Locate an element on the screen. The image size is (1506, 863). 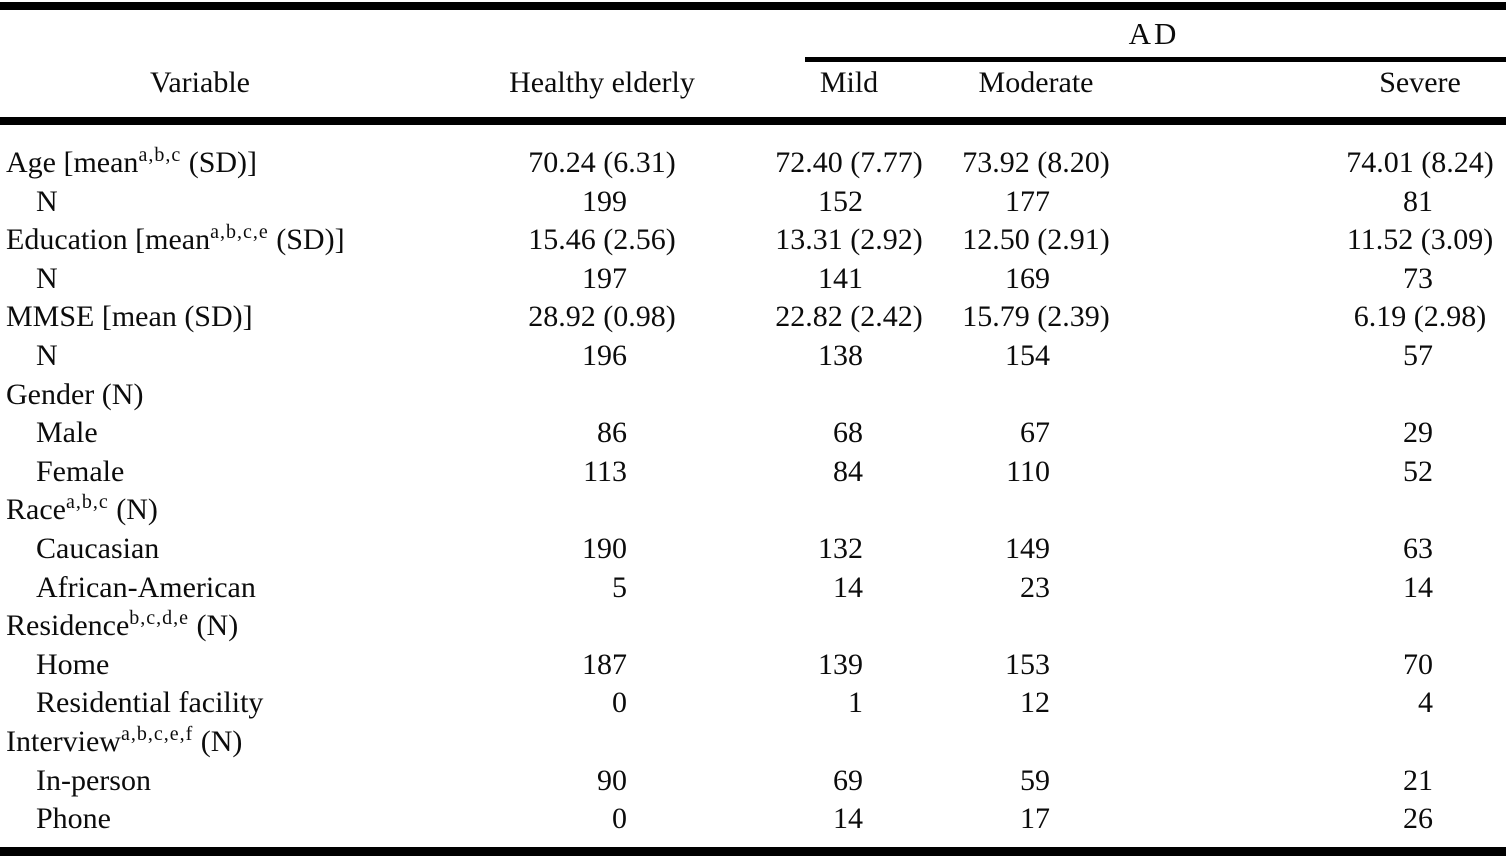
table-row: Residential facility 0 1 12 4 is located at coordinates (753, 703).